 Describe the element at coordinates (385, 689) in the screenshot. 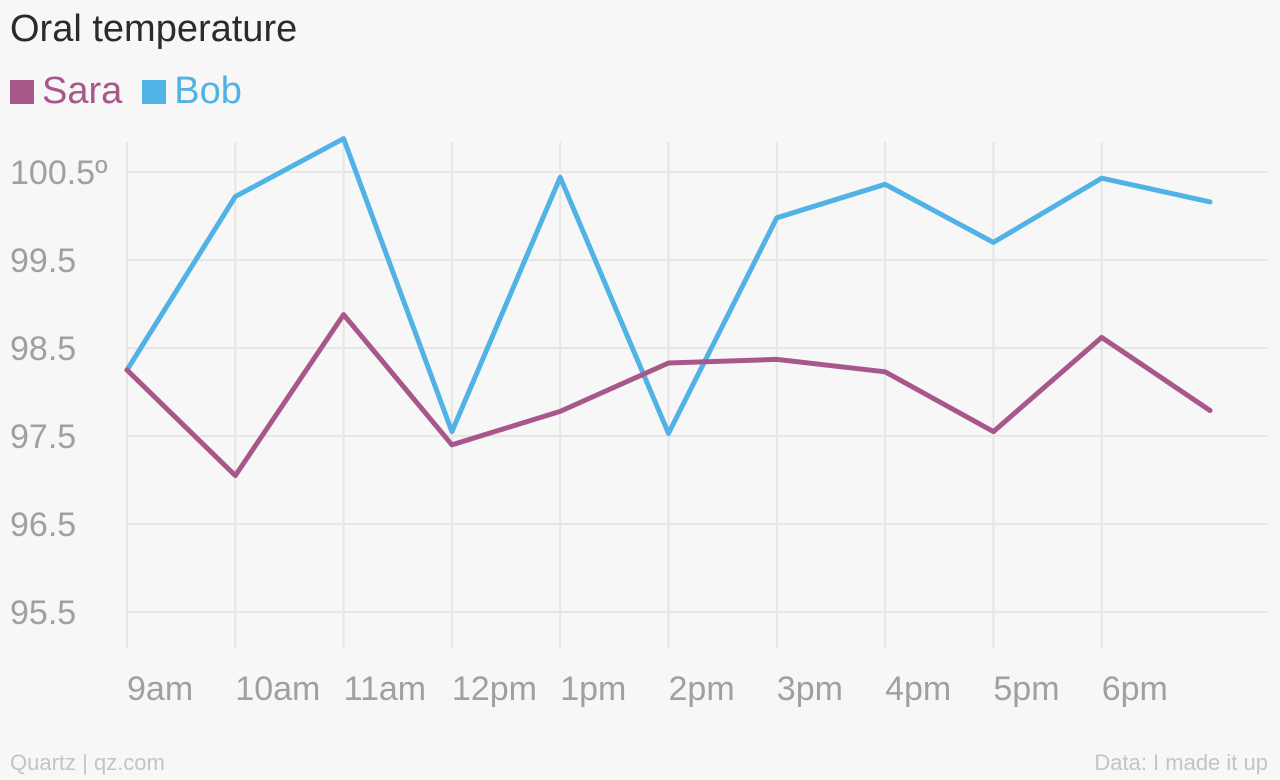

I see `x-tick-label: 11am` at that location.